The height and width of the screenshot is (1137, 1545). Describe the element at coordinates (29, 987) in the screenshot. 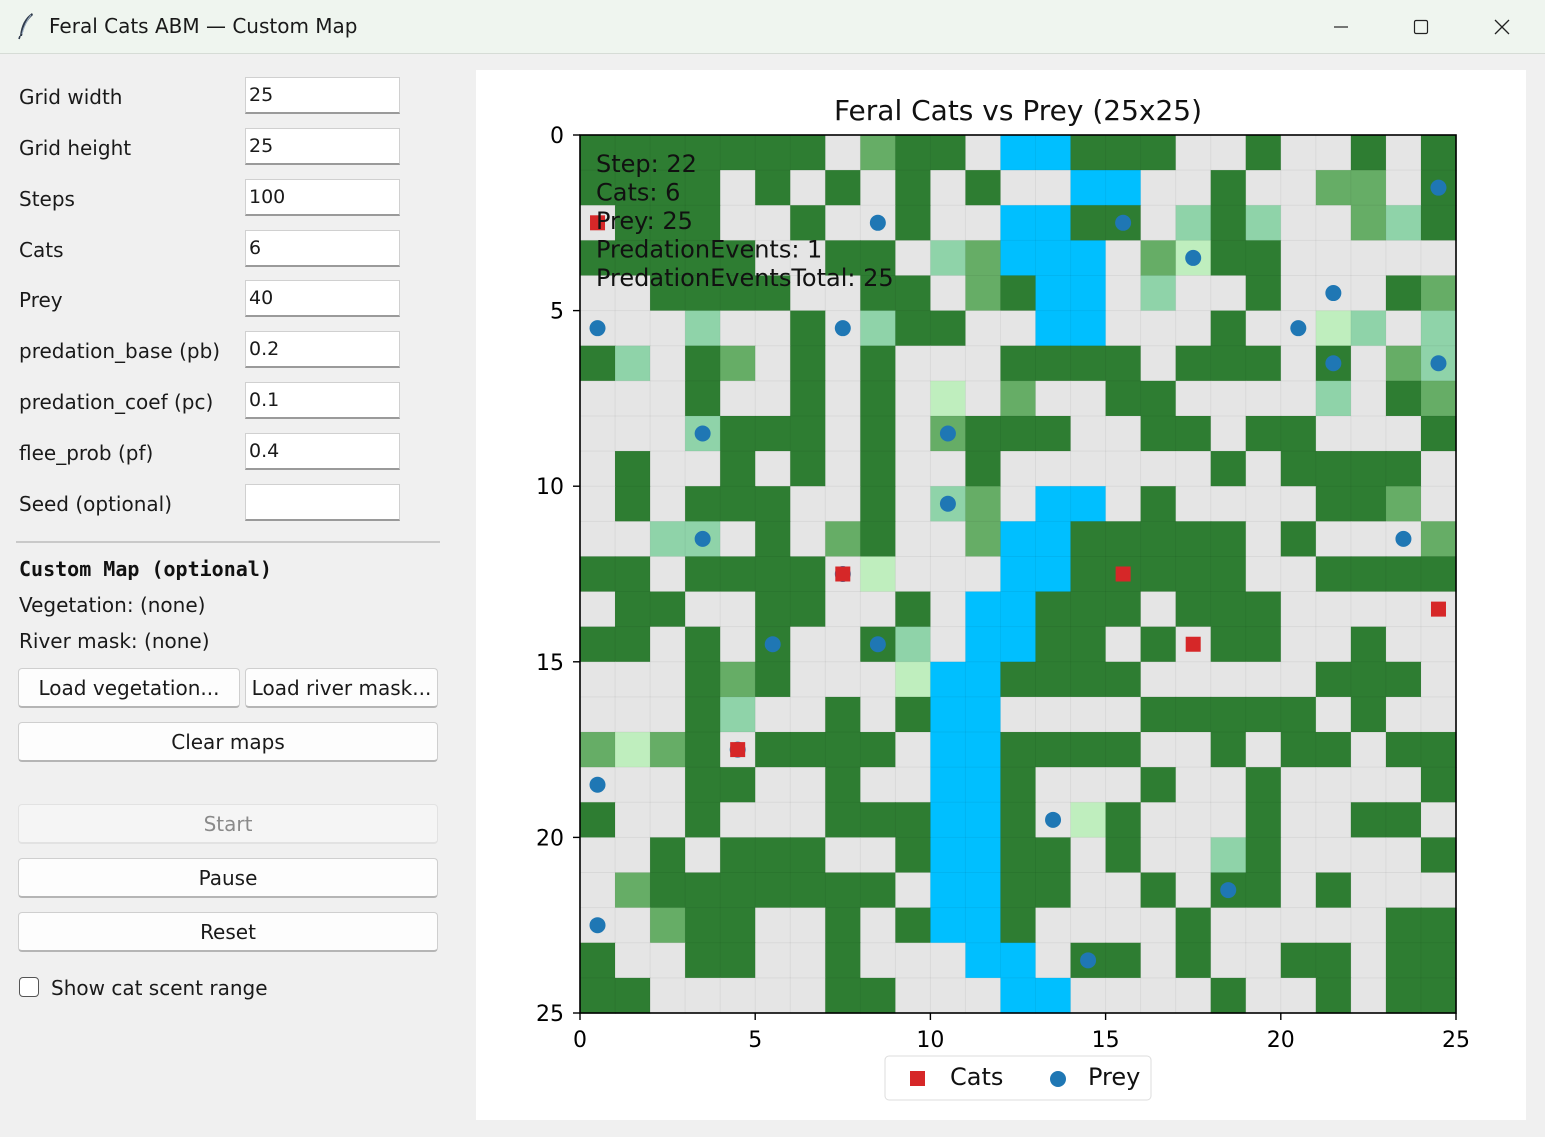

I see `scent-range-checkbox` at that location.